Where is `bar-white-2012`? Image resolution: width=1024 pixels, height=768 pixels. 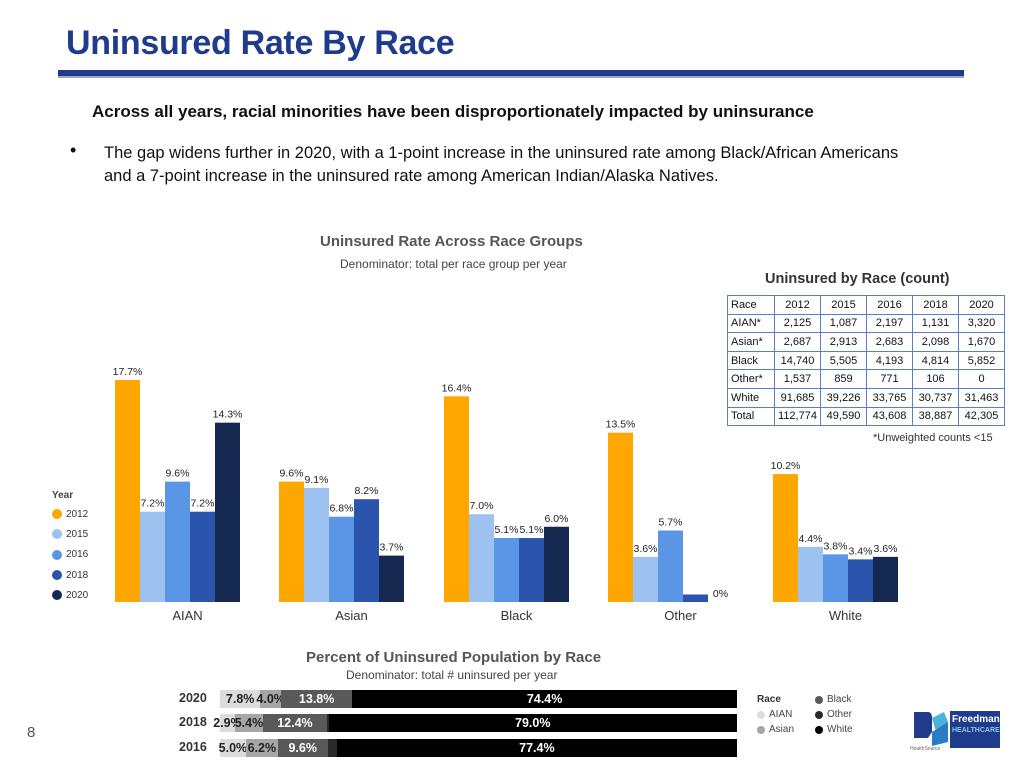 bar-white-2012 is located at coordinates (785, 538).